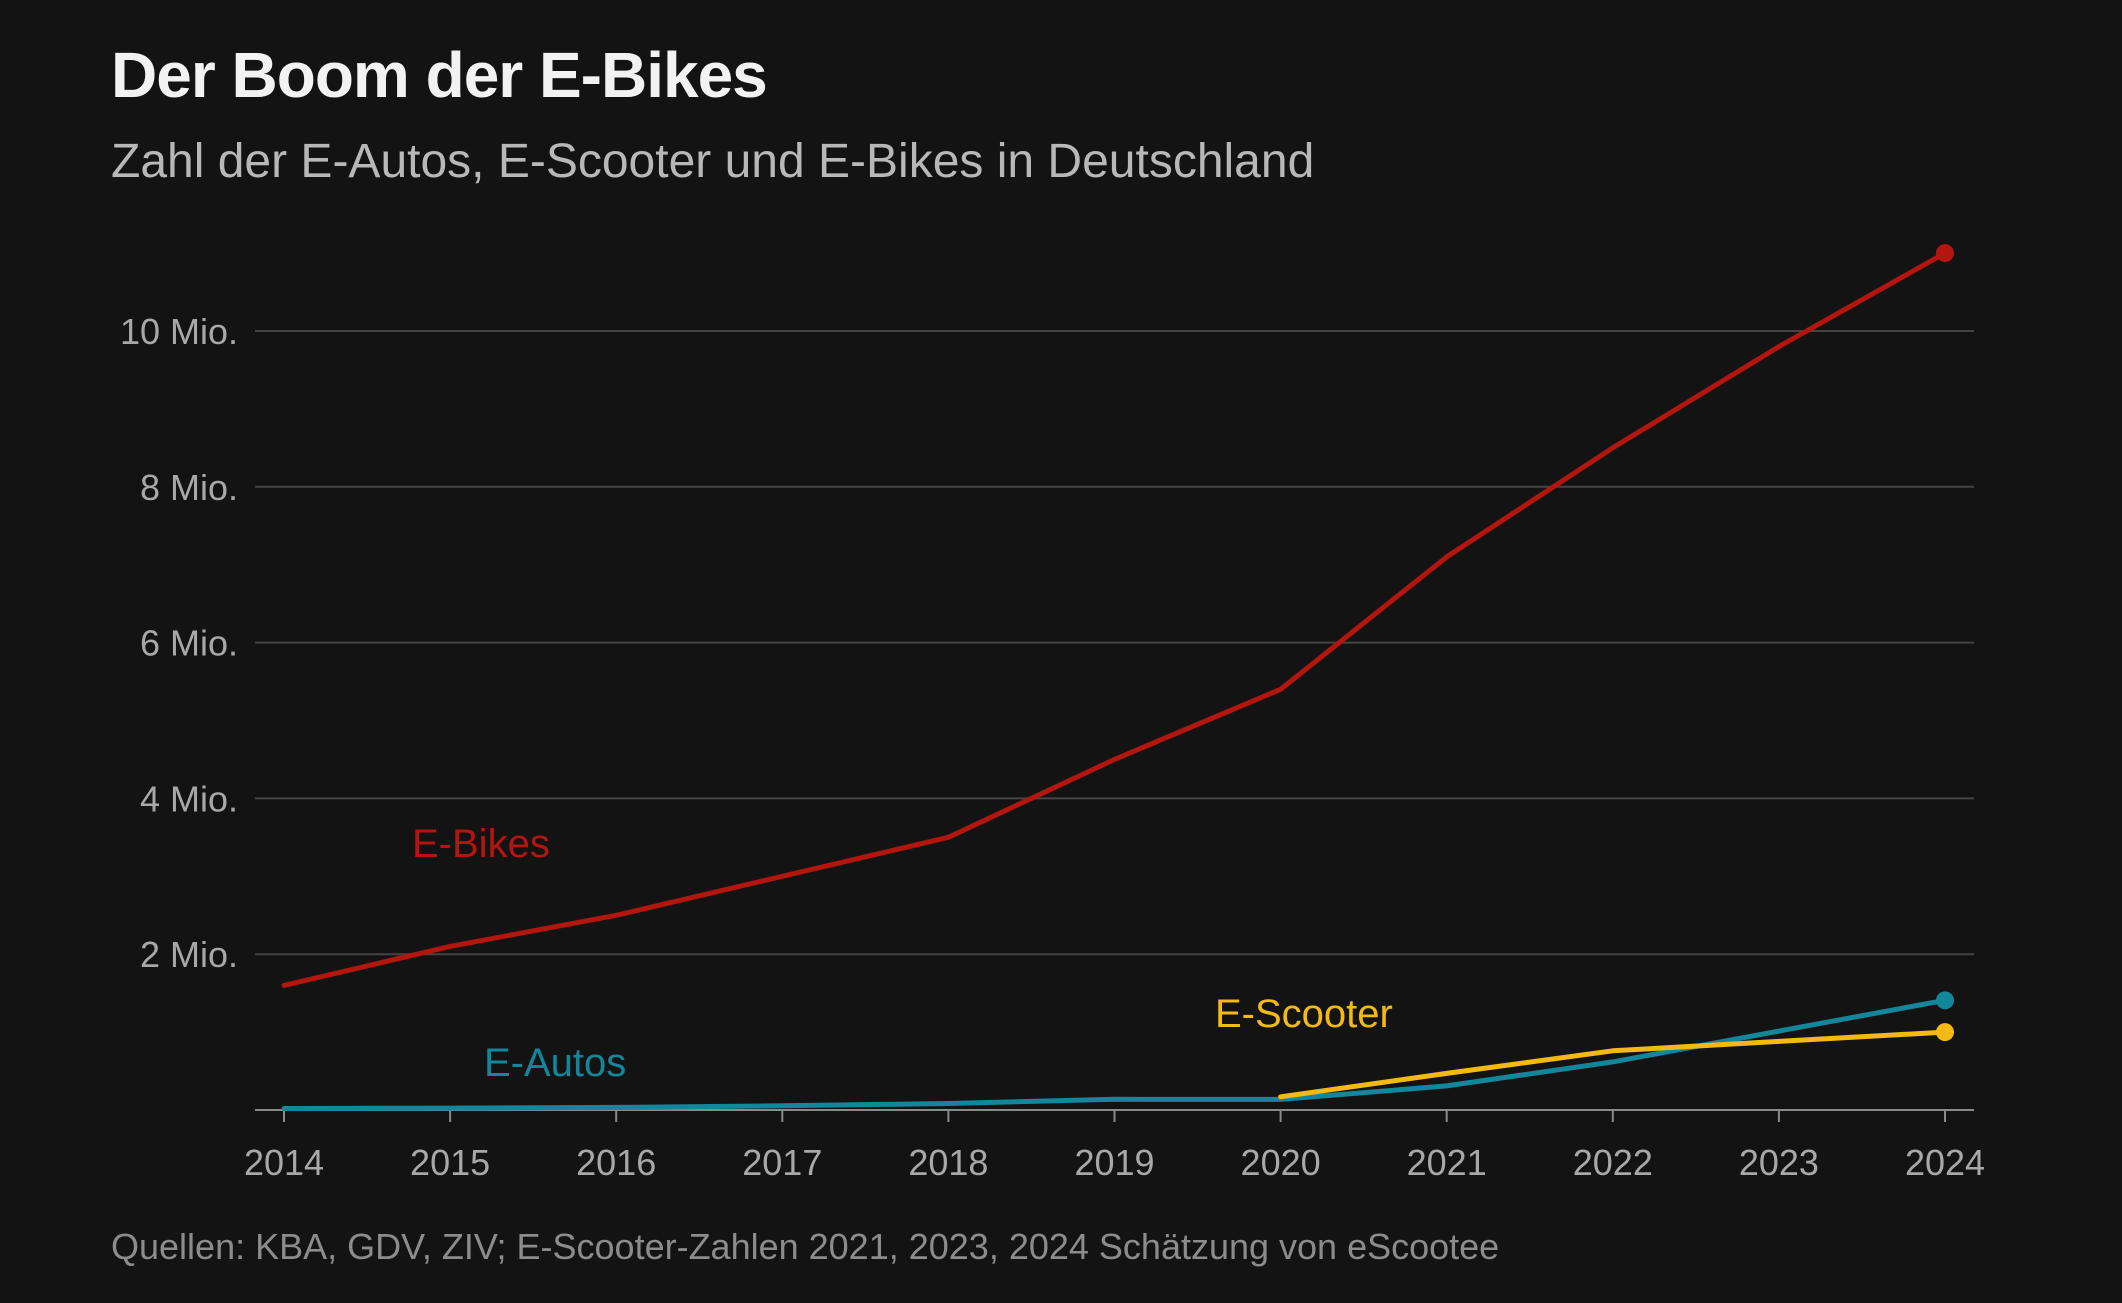 This screenshot has width=2122, height=1303. What do you see at coordinates (1613, 1064) in the screenshot?
I see `series-line-e-scooter` at bounding box center [1613, 1064].